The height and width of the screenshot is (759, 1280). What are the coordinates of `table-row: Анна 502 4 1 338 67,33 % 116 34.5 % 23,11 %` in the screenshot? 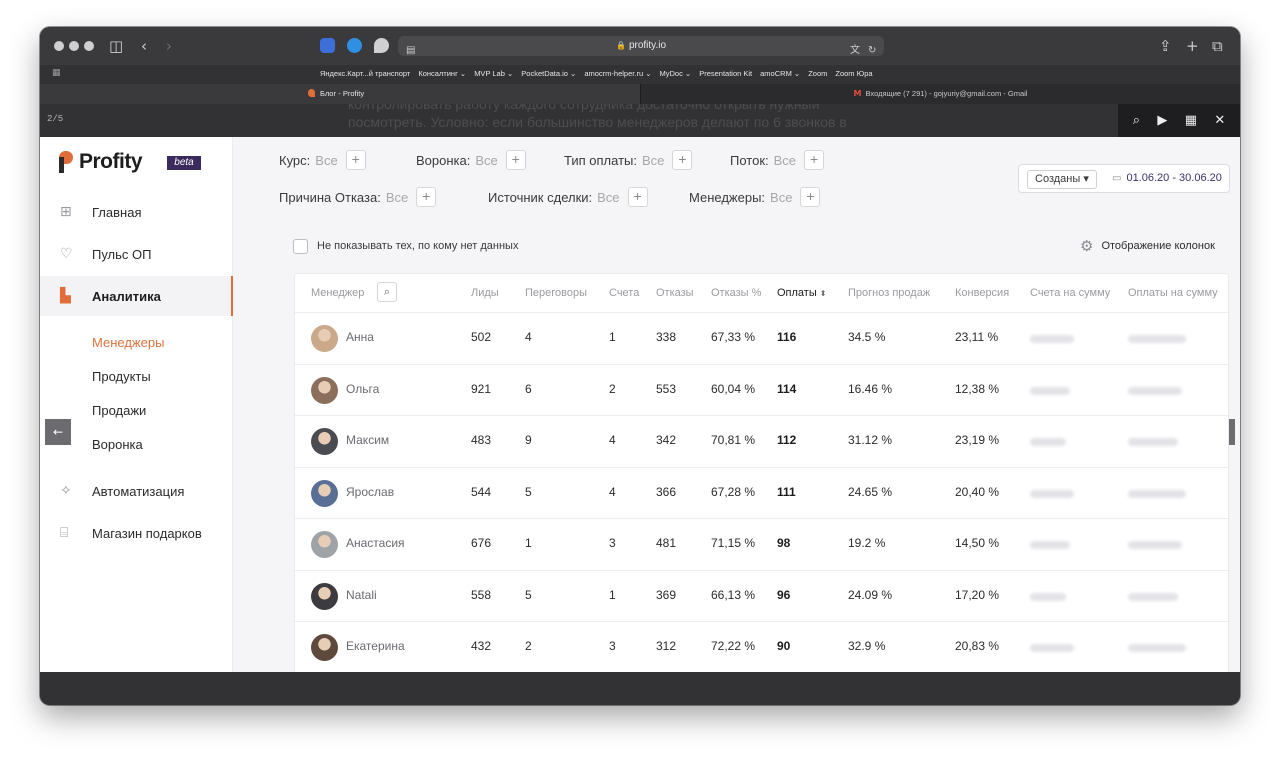 It's located at (762, 338).